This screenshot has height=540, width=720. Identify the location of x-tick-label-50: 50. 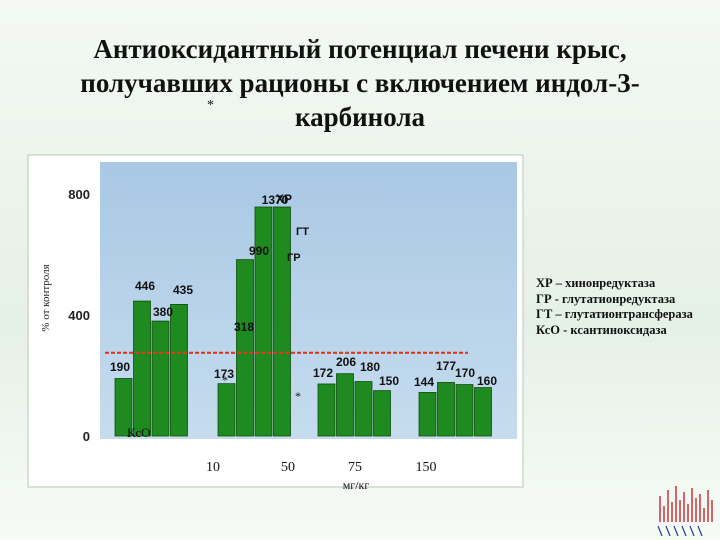
(288, 467).